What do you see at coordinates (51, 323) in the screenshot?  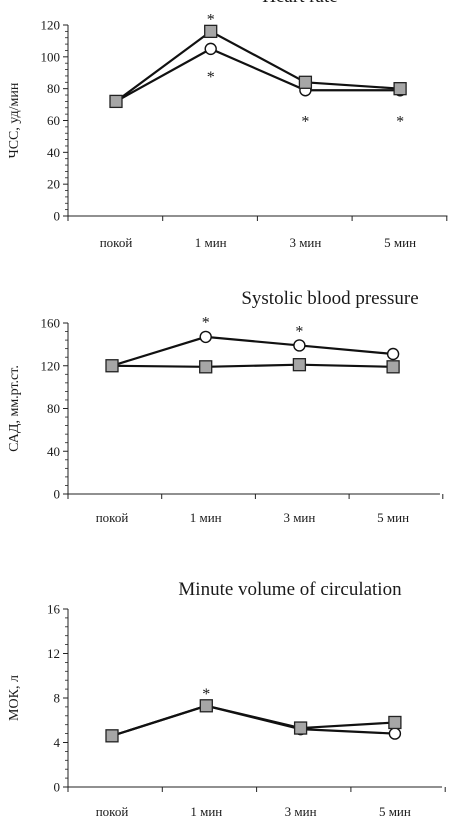 I see `y-tick-label: 160` at bounding box center [51, 323].